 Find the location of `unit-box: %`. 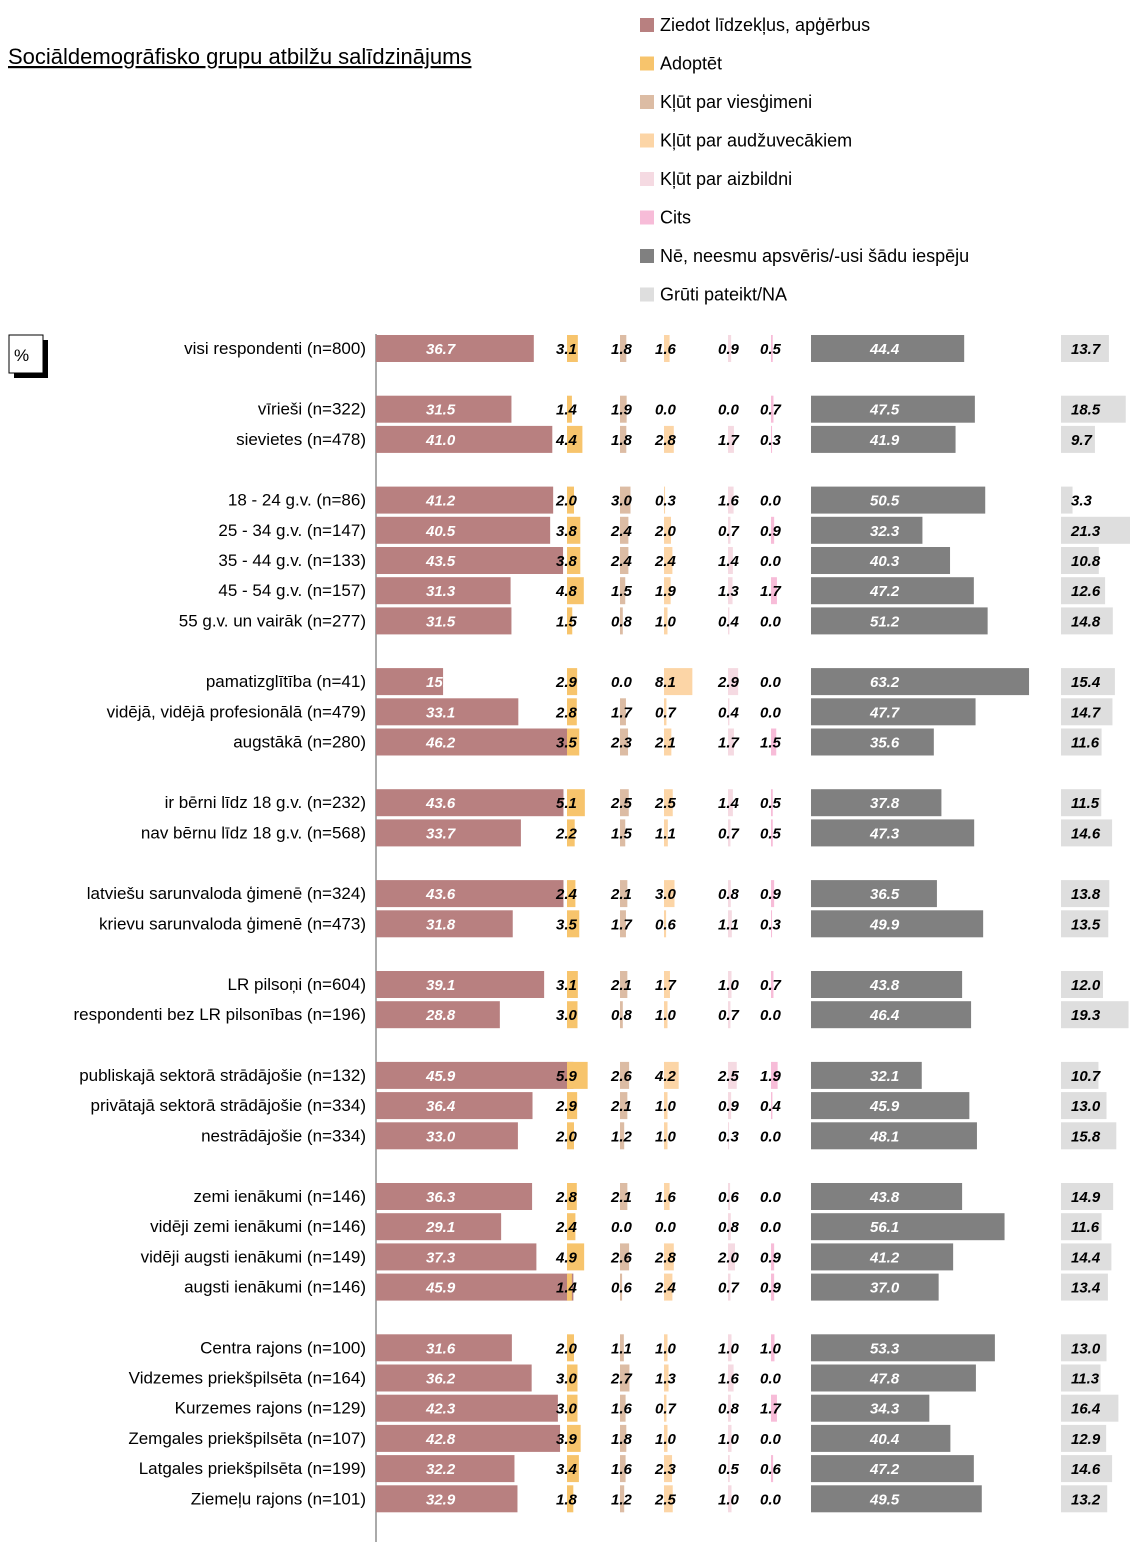

unit-box: % is located at coordinates (28, 356).